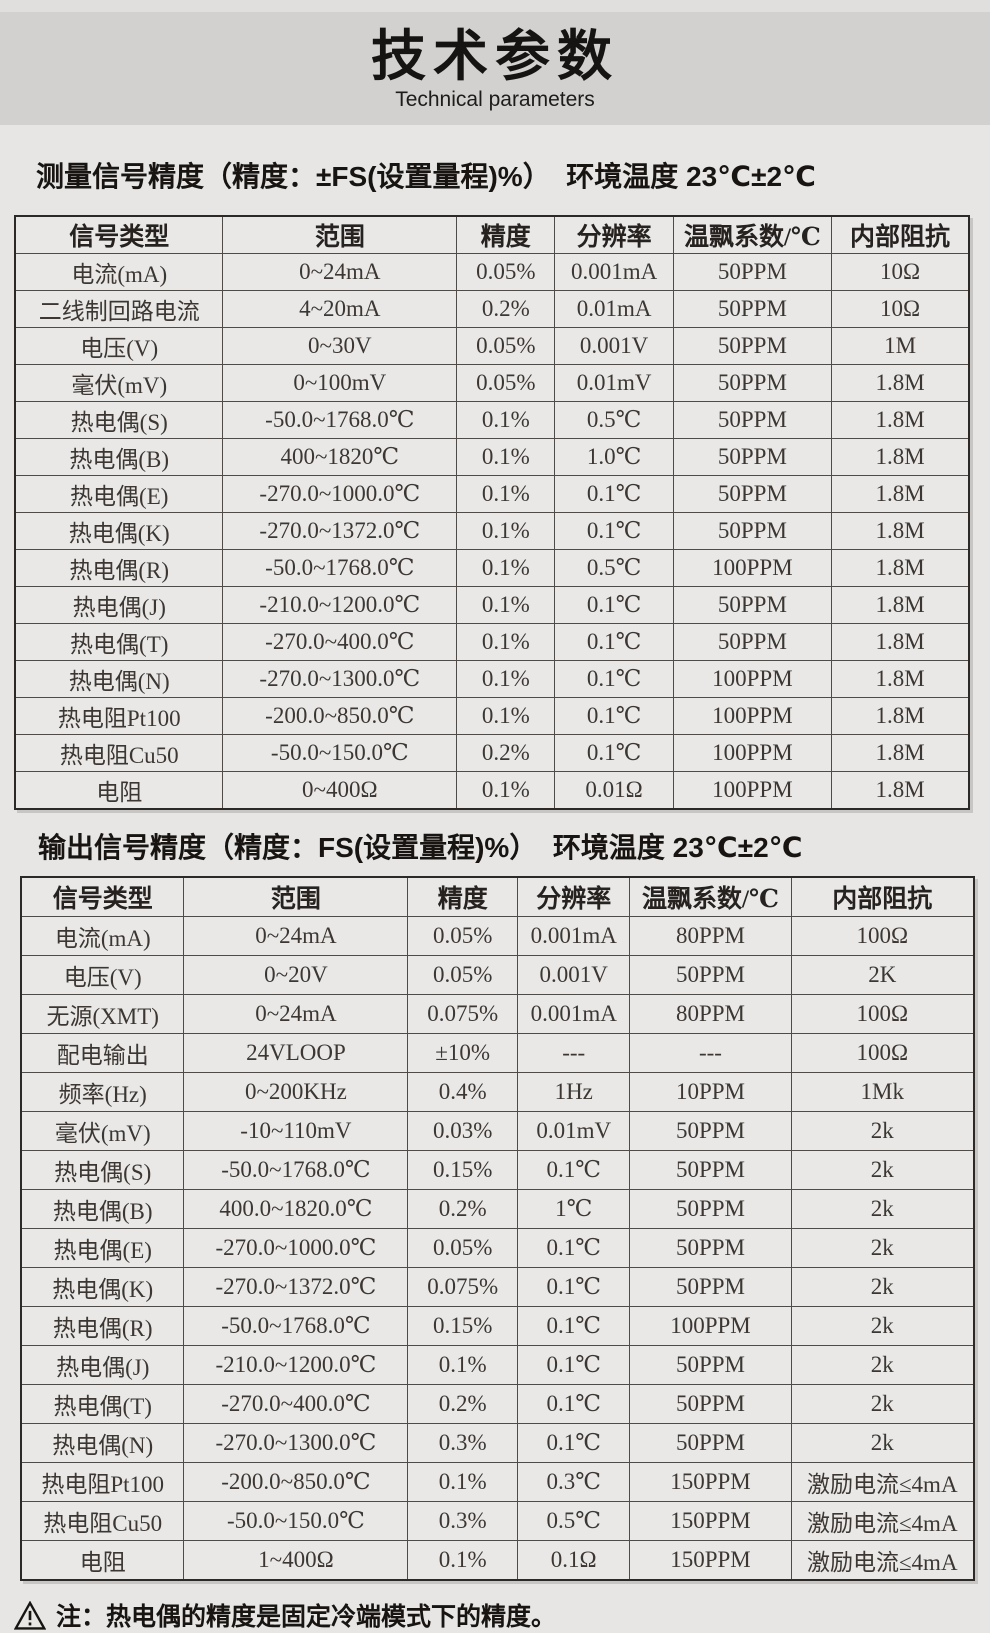  I want to click on footnote-text: 注：热电偶的精度是固定冷端模式下的精度。, so click(306, 1617).